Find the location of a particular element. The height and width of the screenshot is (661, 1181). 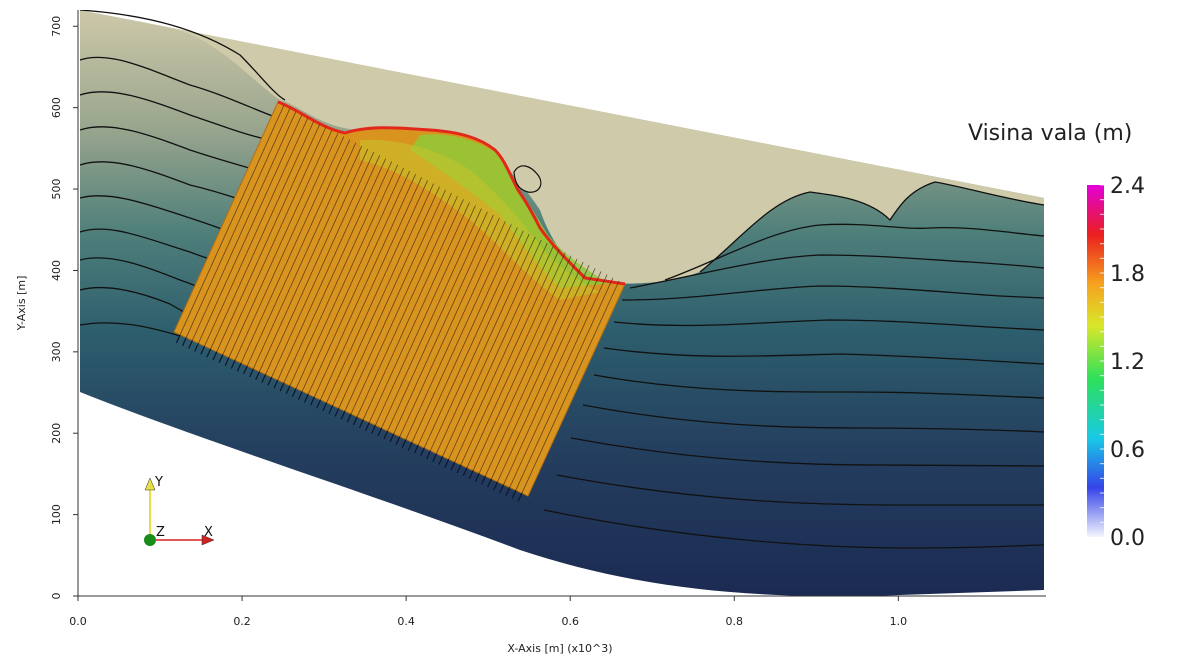

colorbar-label: 2.4 is located at coordinates (1127, 186).